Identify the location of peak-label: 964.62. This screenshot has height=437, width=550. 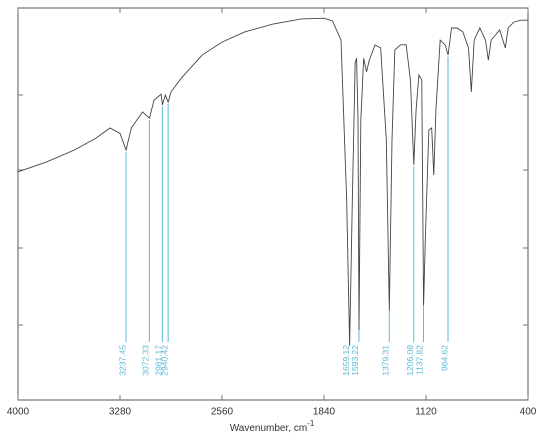
(444, 358).